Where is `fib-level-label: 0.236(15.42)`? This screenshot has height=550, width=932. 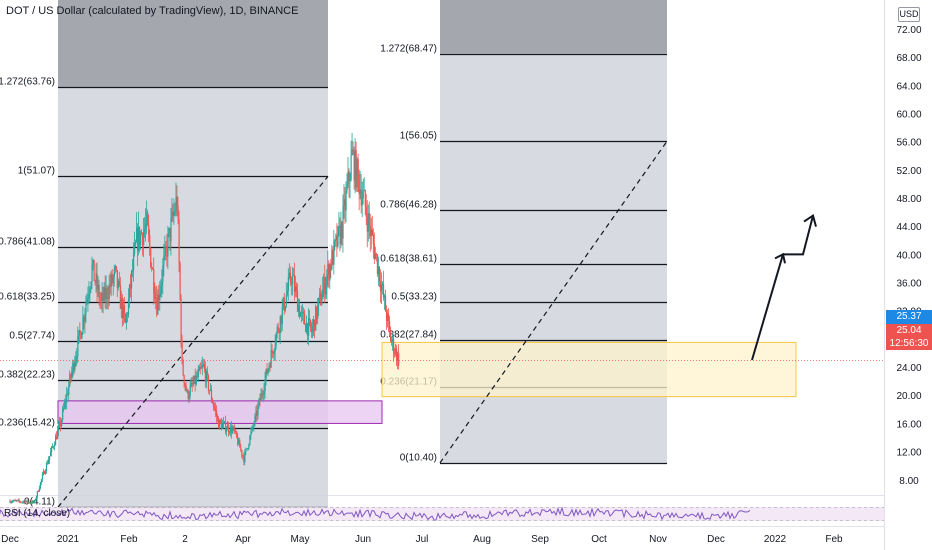
fib-level-label: 0.236(15.42) is located at coordinates (27, 423).